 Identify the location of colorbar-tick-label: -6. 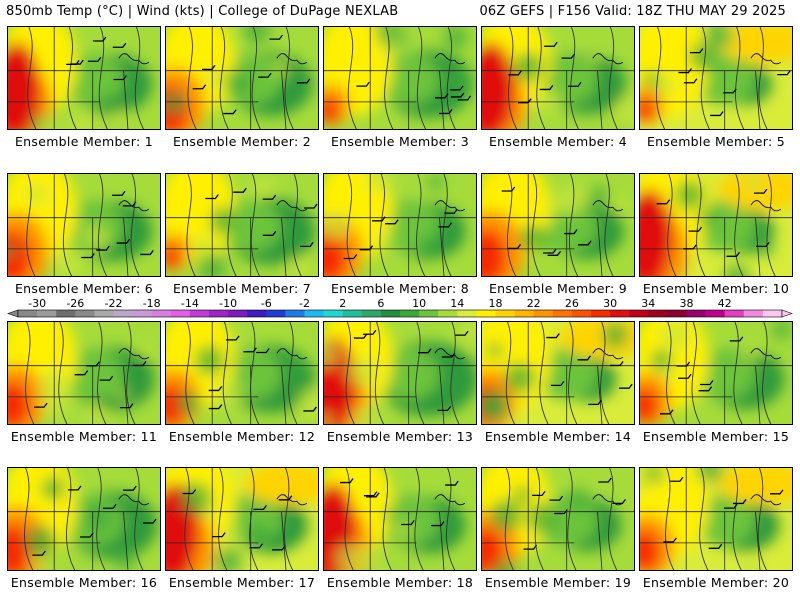
(266, 303).